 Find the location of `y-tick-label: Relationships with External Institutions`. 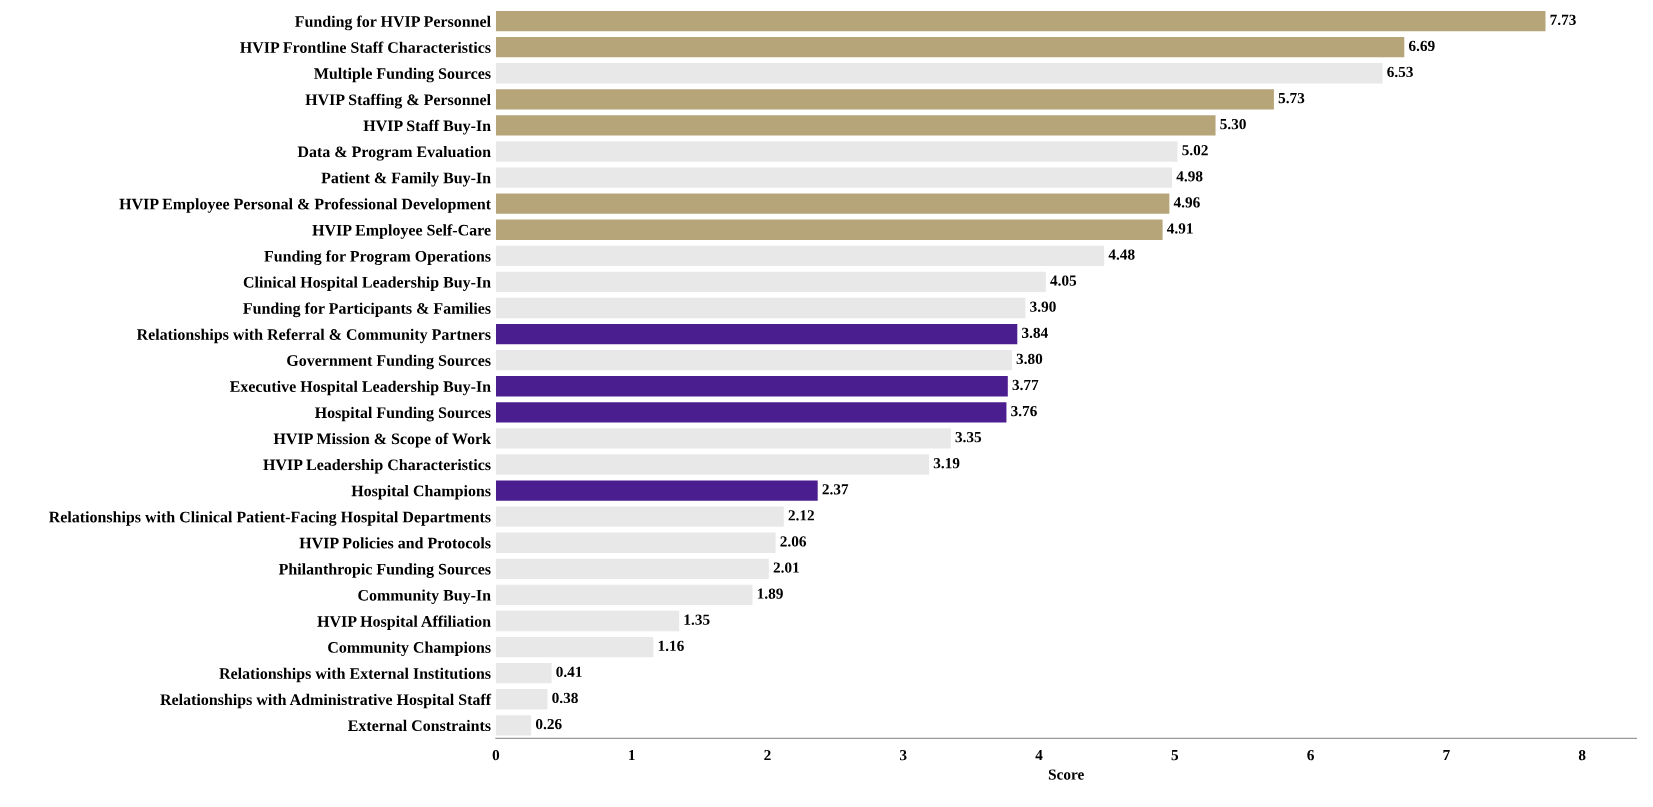

y-tick-label: Relationships with External Institutions is located at coordinates (355, 675).